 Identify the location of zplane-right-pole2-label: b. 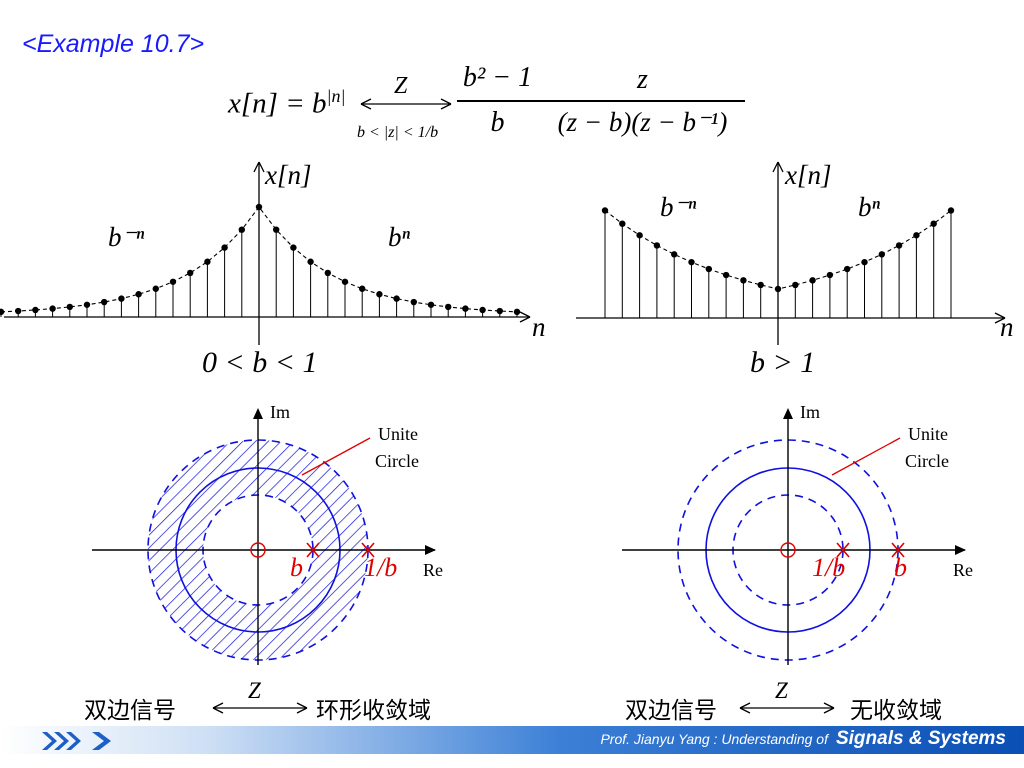
(900, 567).